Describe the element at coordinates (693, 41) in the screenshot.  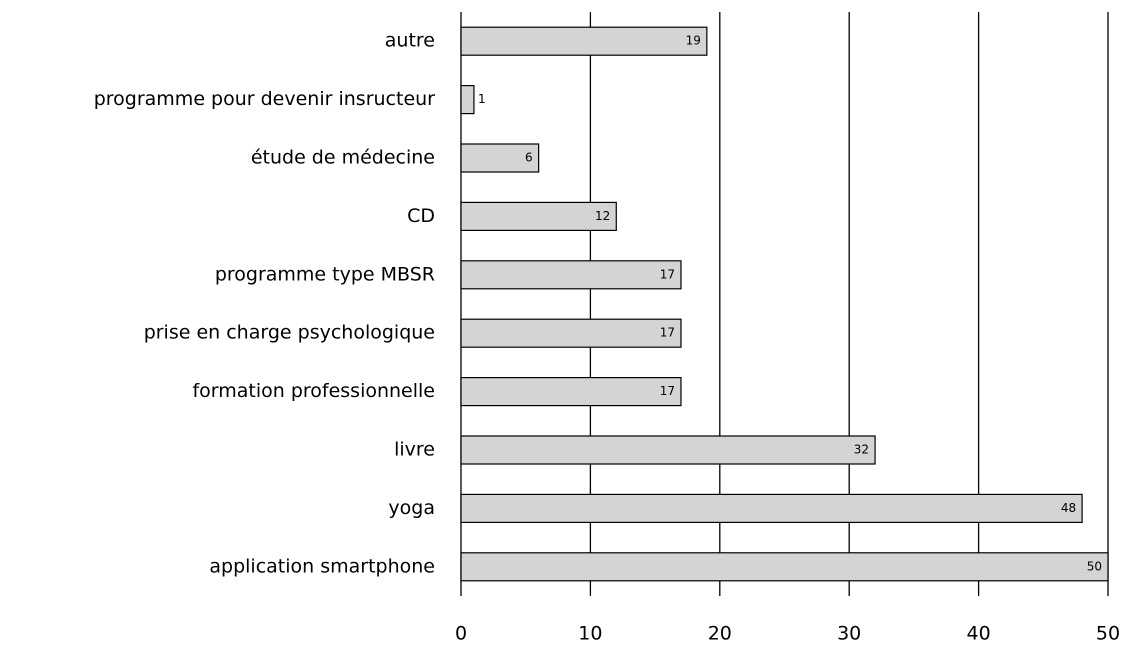
I see `data-label: 19` at that location.